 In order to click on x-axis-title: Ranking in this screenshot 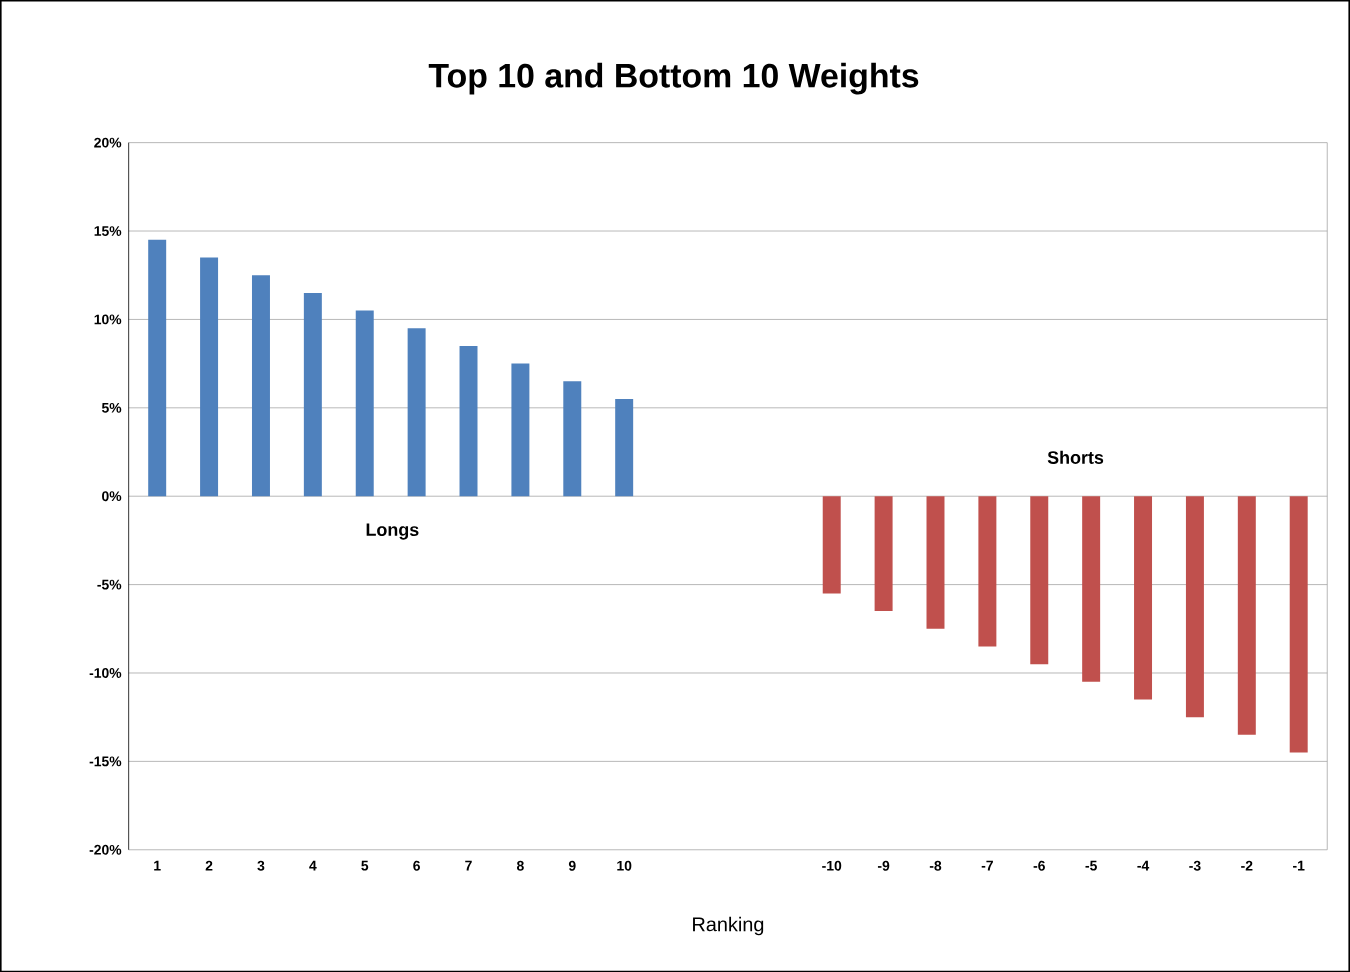, I will do `click(728, 926)`.